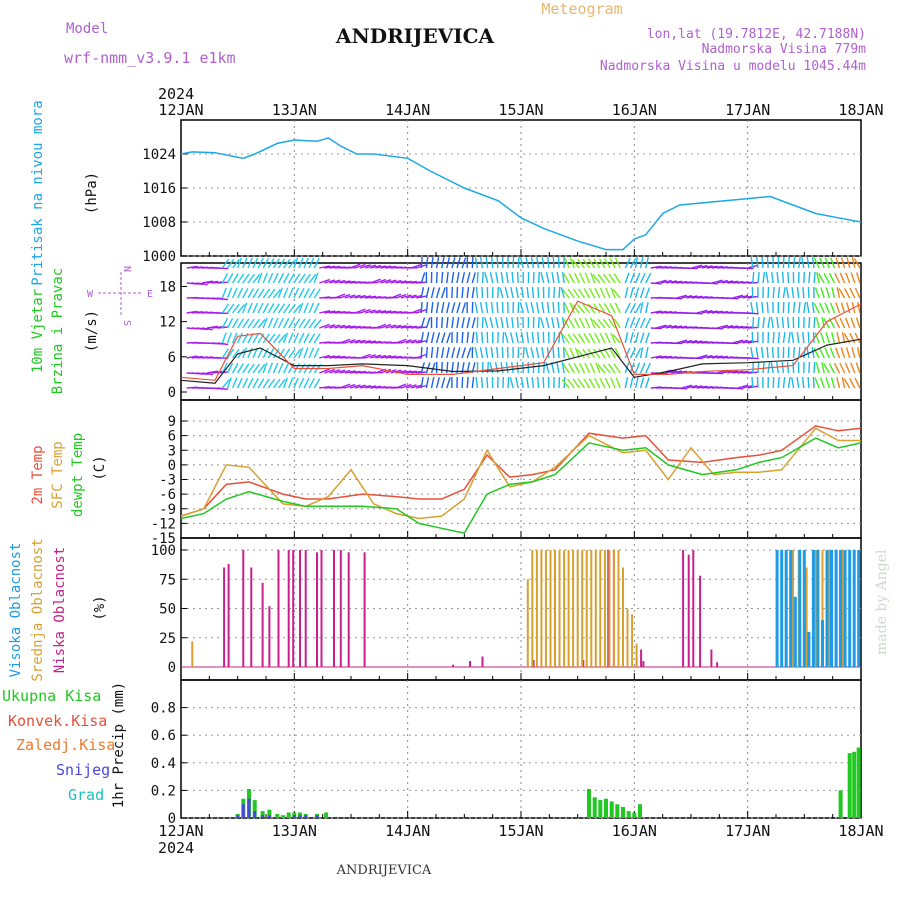  I want to click on compass-south: S, so click(126, 323).